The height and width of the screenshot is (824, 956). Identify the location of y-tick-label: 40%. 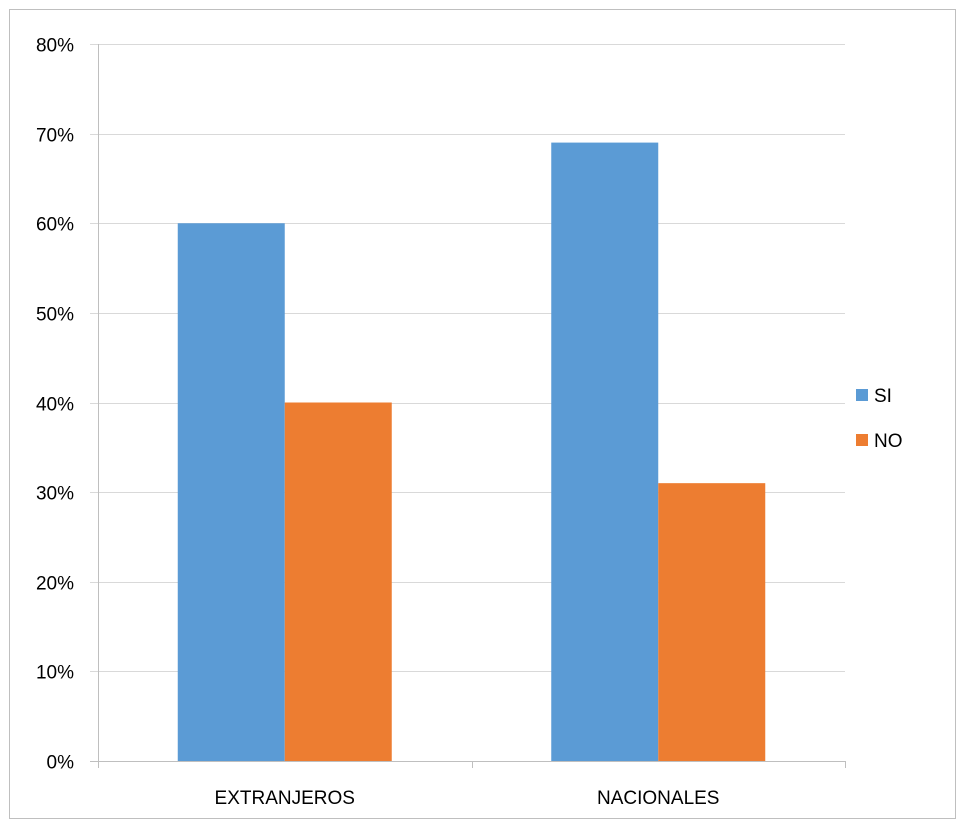
(55, 405).